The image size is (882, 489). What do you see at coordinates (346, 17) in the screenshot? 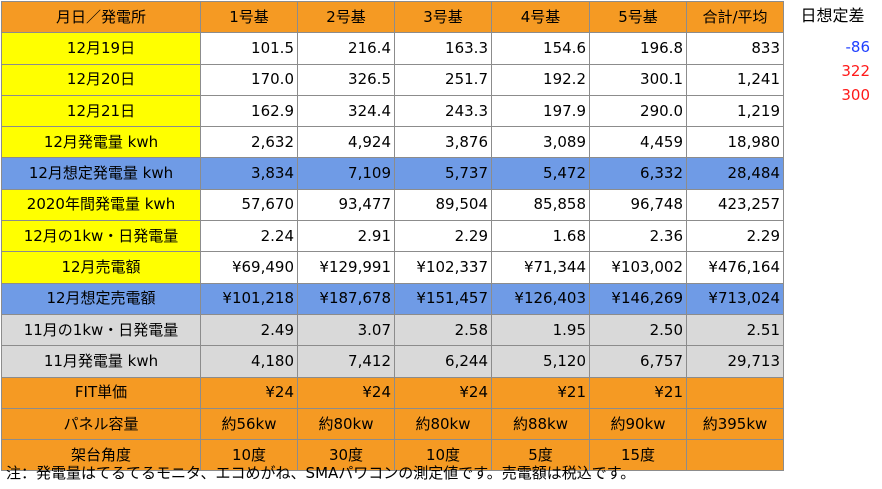
I see `header-unit-2: 2号基` at bounding box center [346, 17].